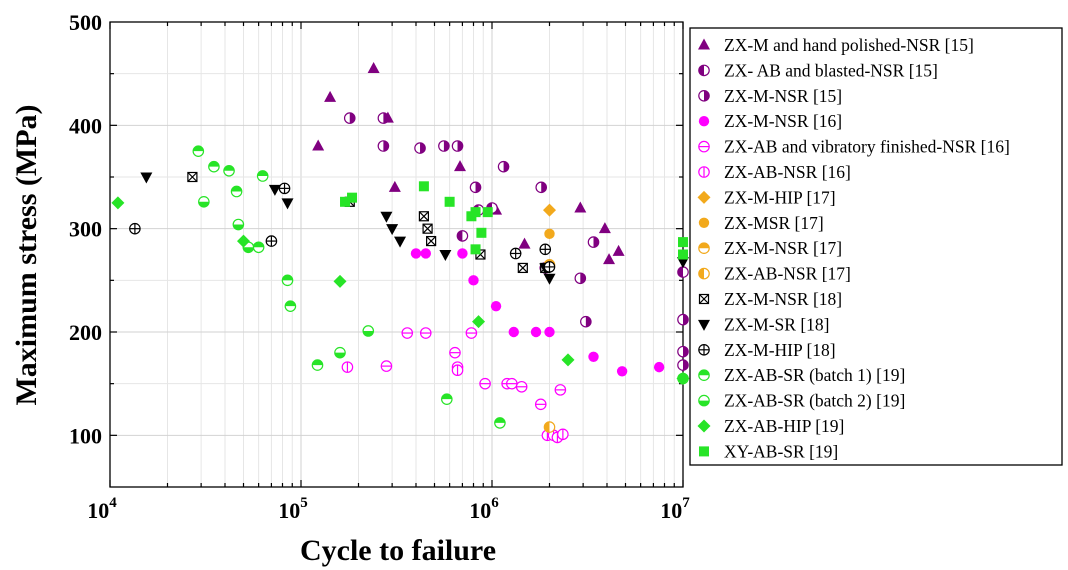 This screenshot has width=1068, height=570. I want to click on legend-item: ZX-AB-SR (batch 2) [19], so click(801, 401).